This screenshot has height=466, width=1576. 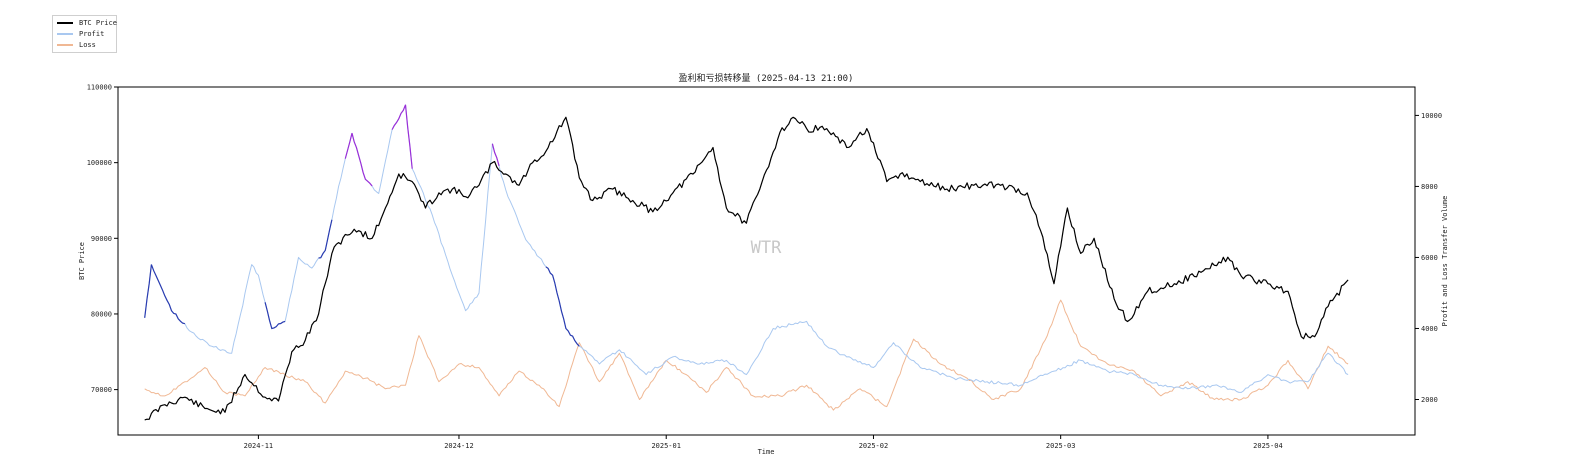 What do you see at coordinates (766, 248) in the screenshot?
I see `watermark: WTR` at bounding box center [766, 248].